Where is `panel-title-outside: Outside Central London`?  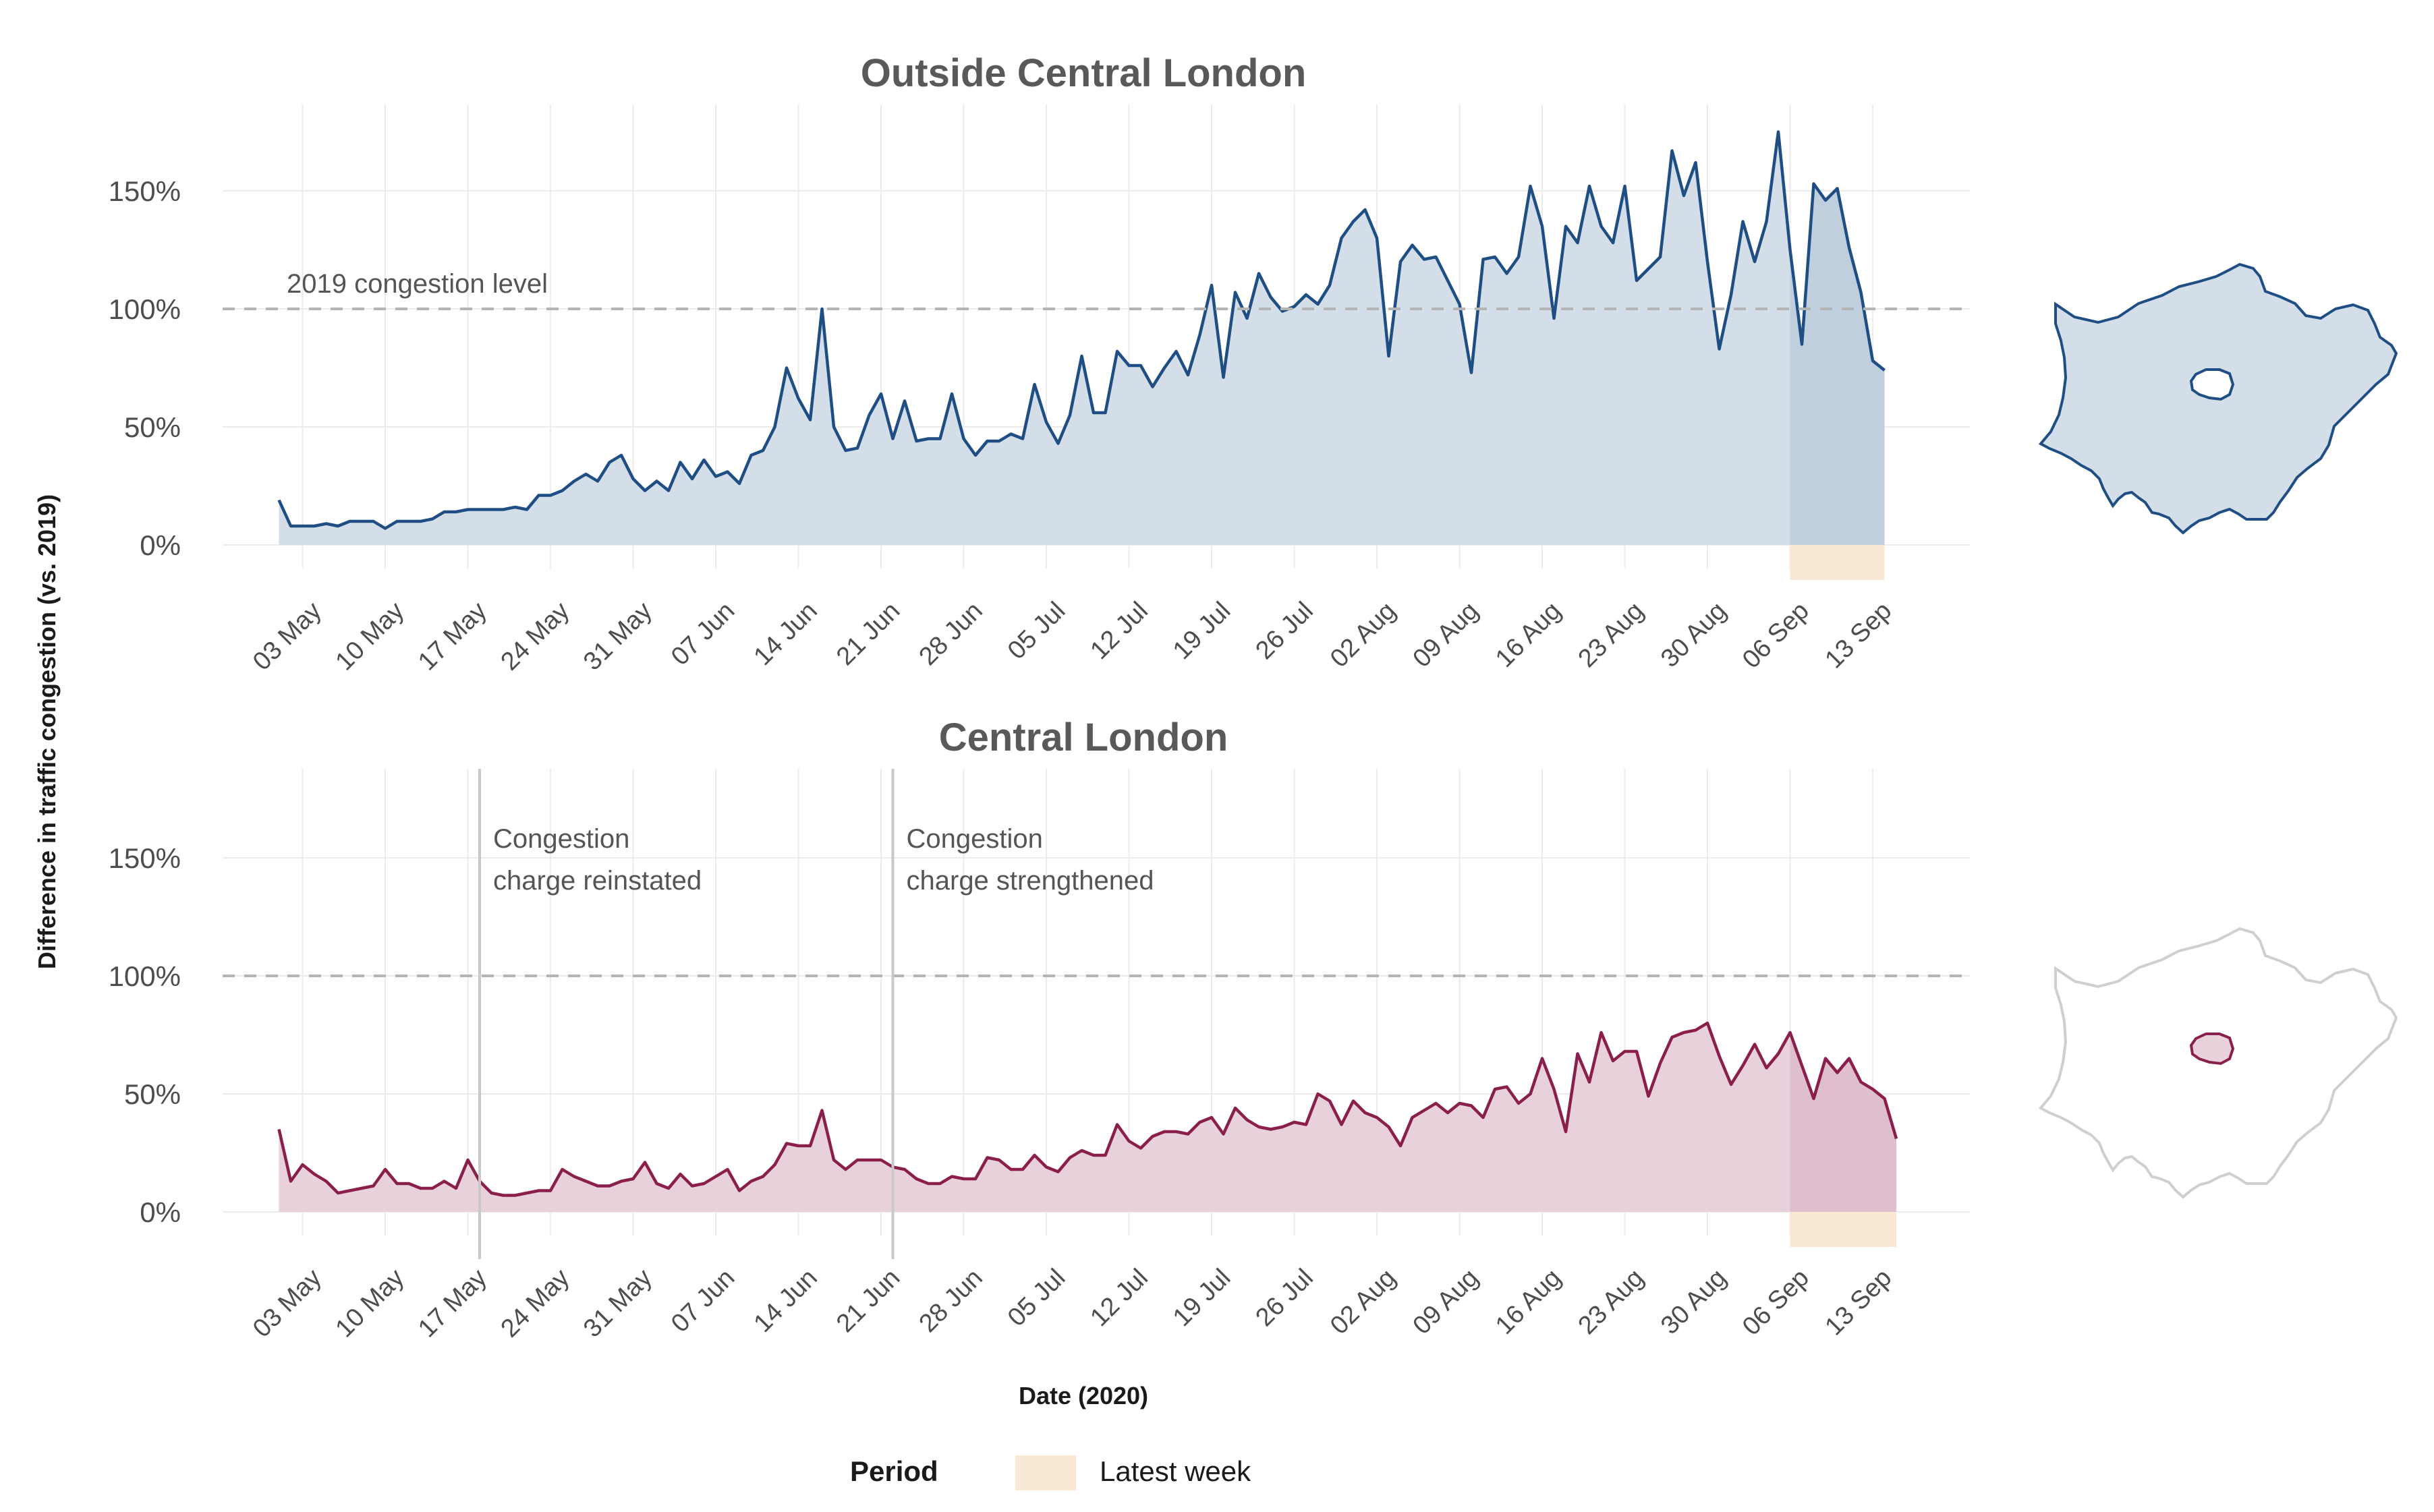
panel-title-outside: Outside Central London is located at coordinates (1084, 73).